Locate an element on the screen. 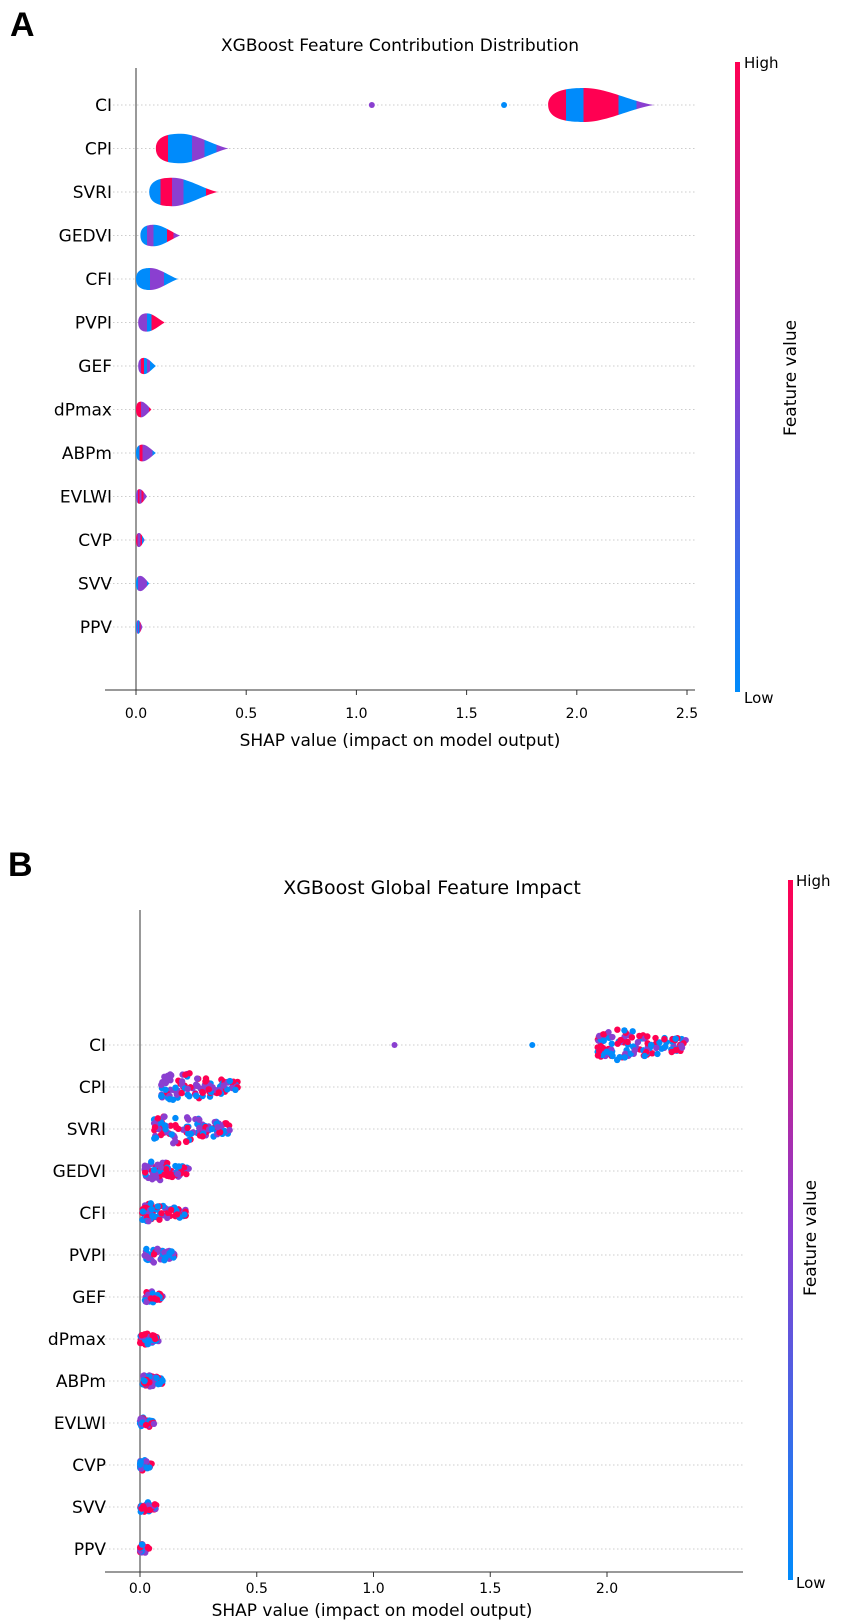  violin-ABPm is located at coordinates (146, 453).